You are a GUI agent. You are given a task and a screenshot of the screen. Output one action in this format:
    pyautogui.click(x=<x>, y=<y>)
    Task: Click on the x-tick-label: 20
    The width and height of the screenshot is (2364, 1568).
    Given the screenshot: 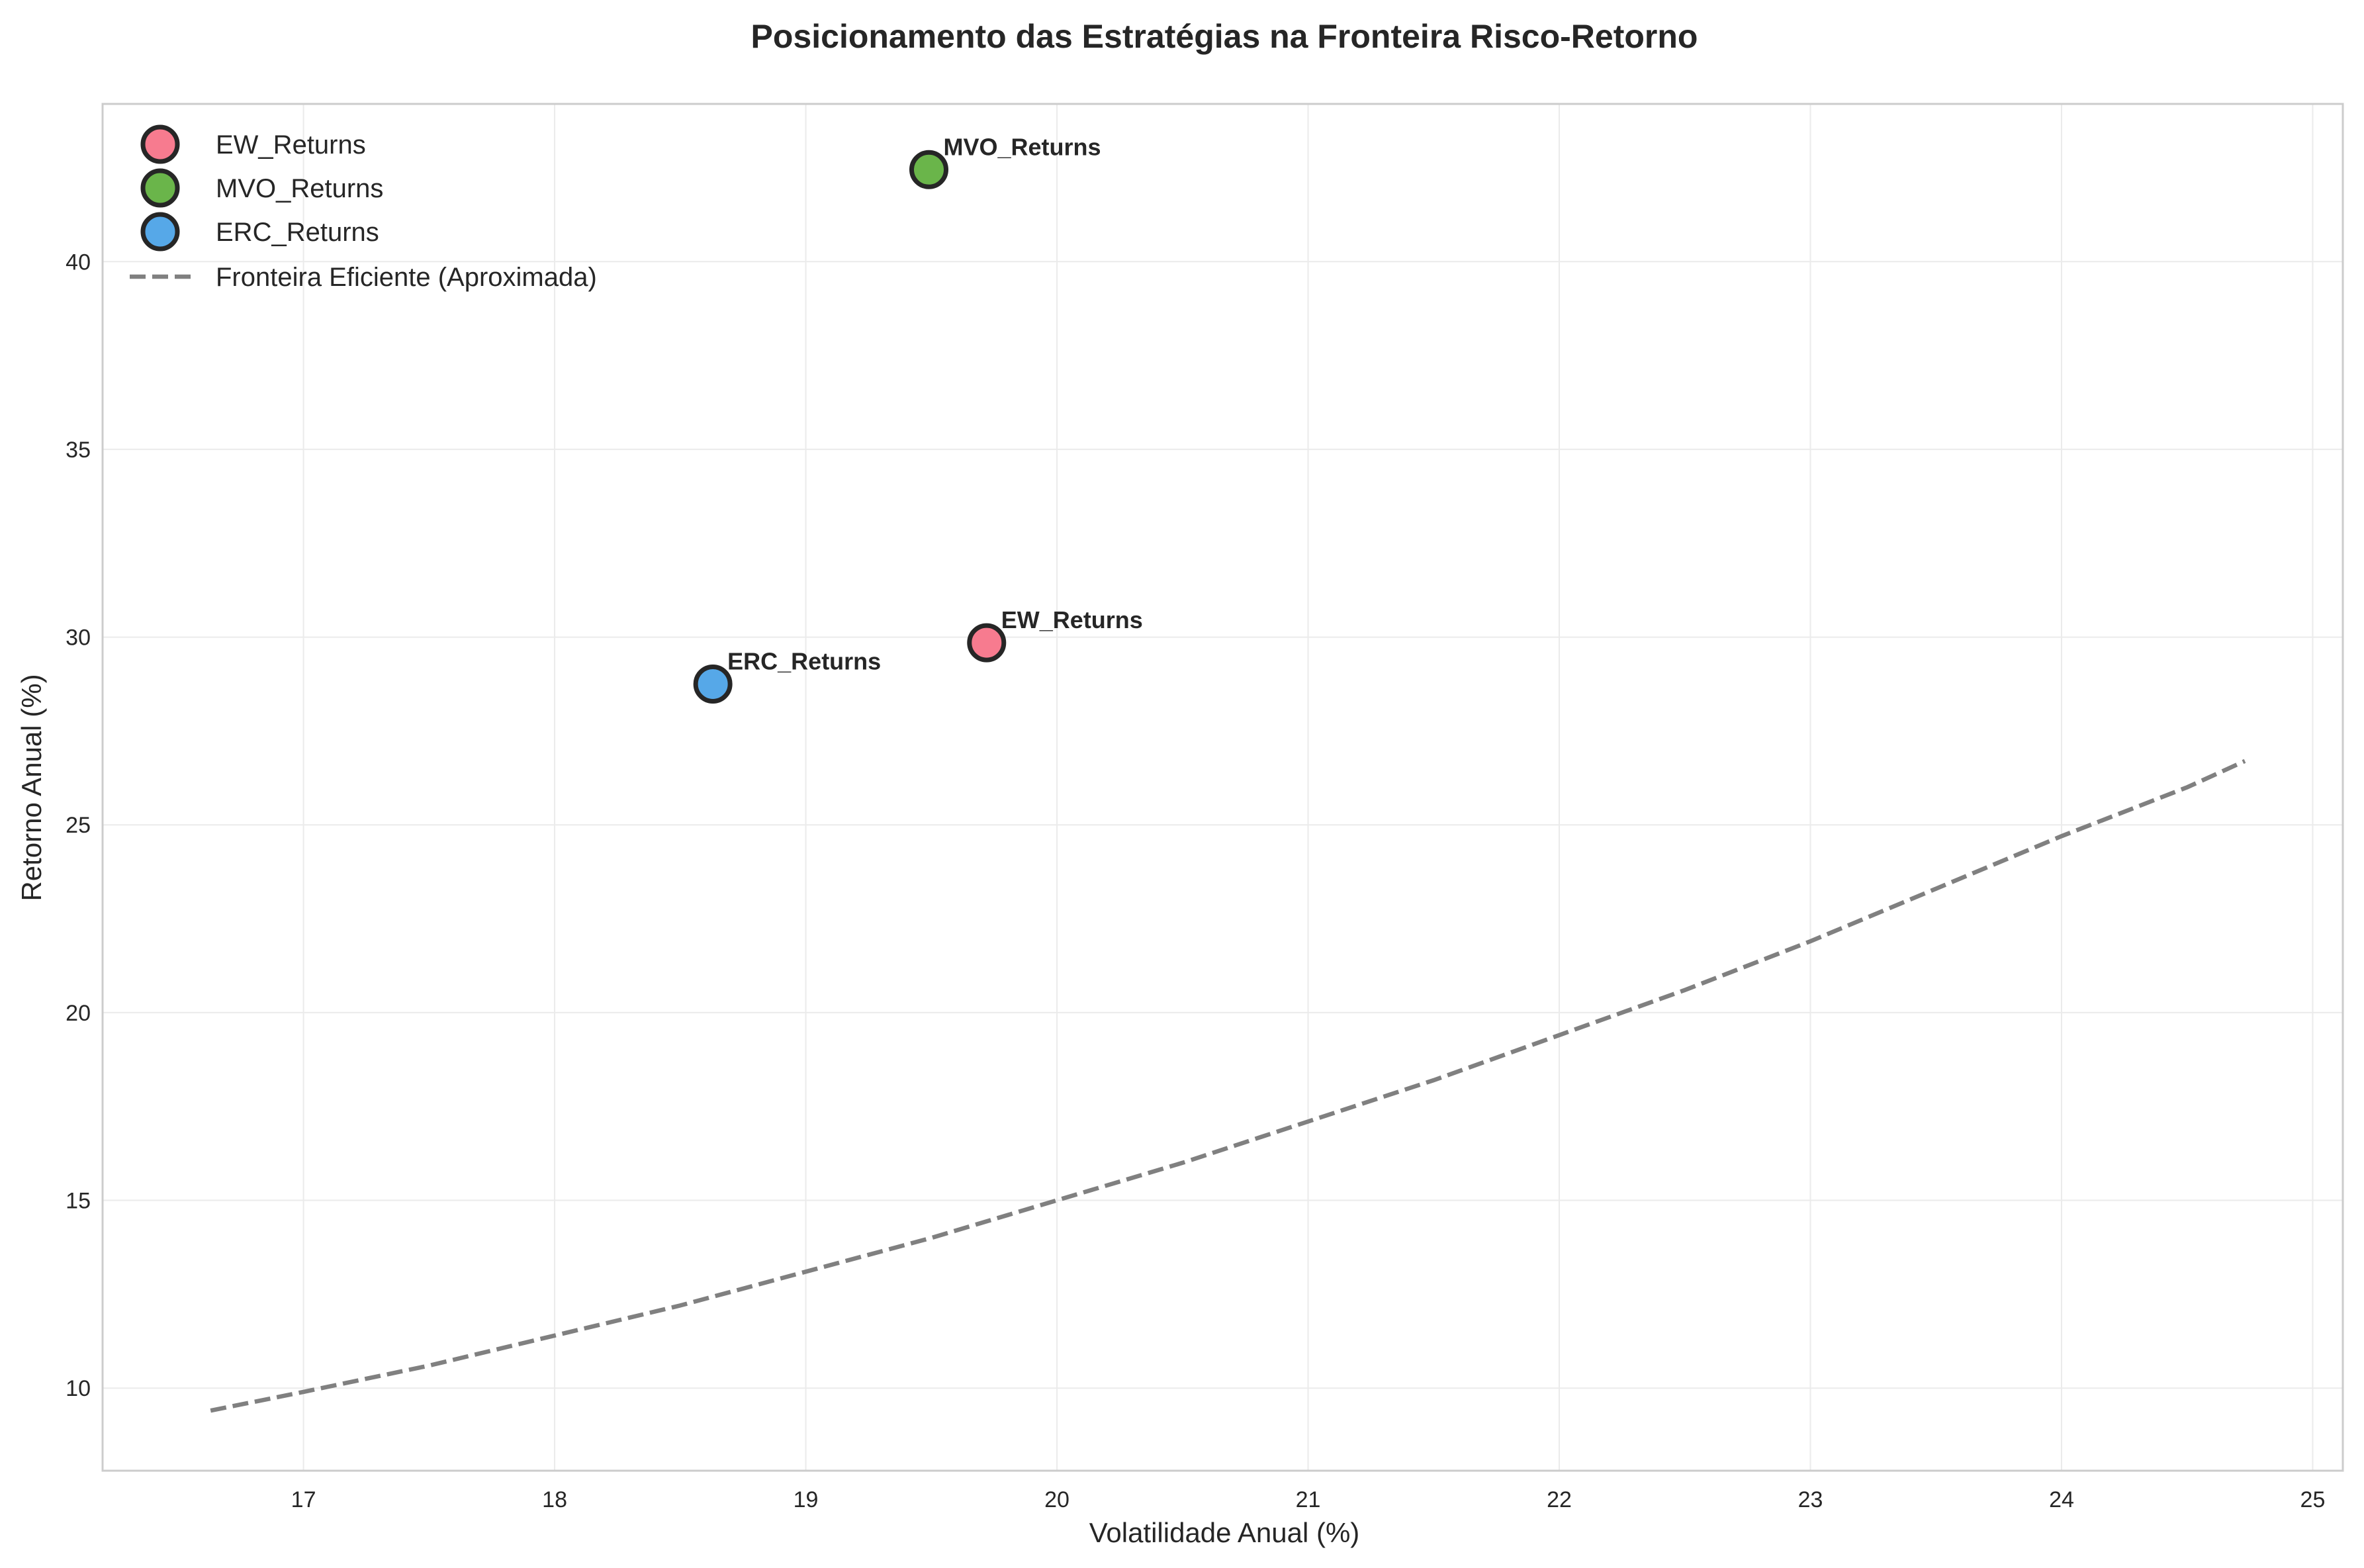 What is the action you would take?
    pyautogui.click(x=1056, y=1499)
    